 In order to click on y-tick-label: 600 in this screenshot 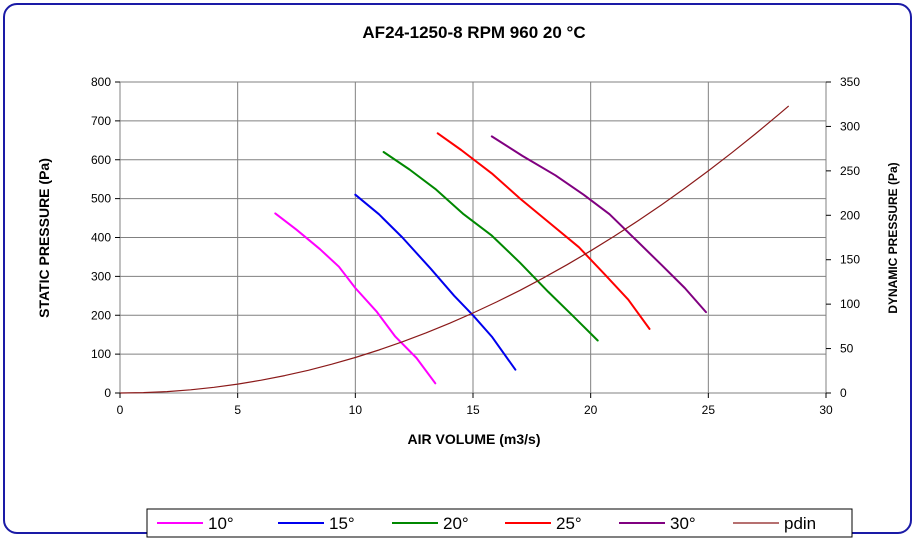, I will do `click(101, 160)`.